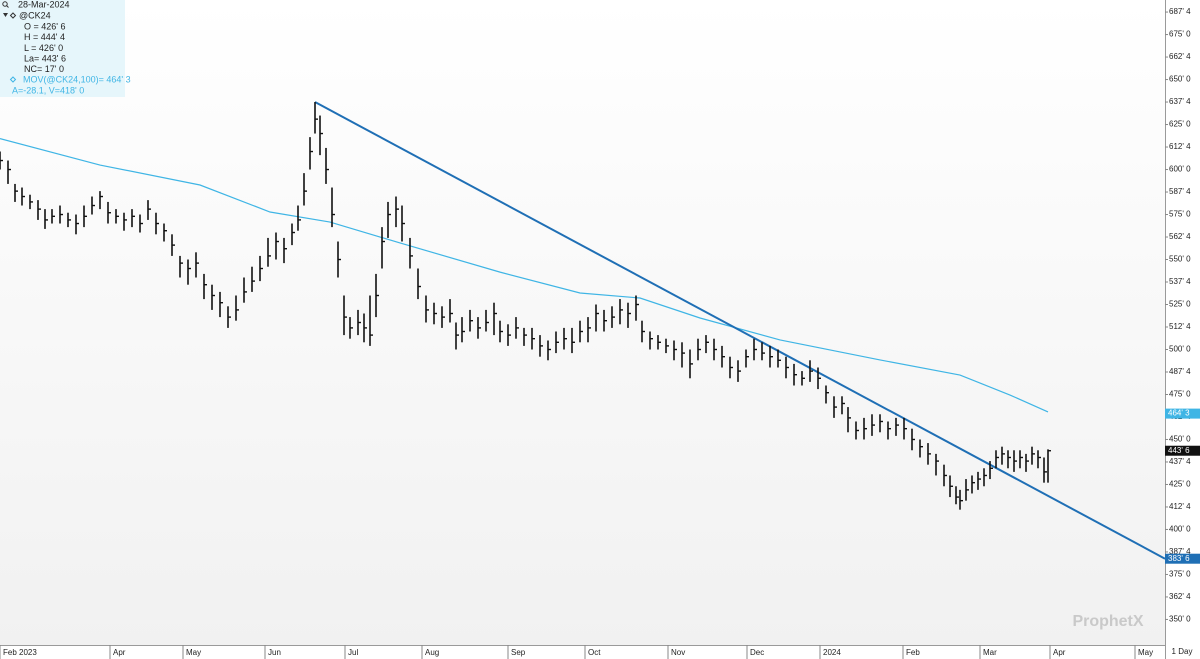 This screenshot has height=659, width=1200. I want to click on info-symbol: @CK24, so click(35, 15).